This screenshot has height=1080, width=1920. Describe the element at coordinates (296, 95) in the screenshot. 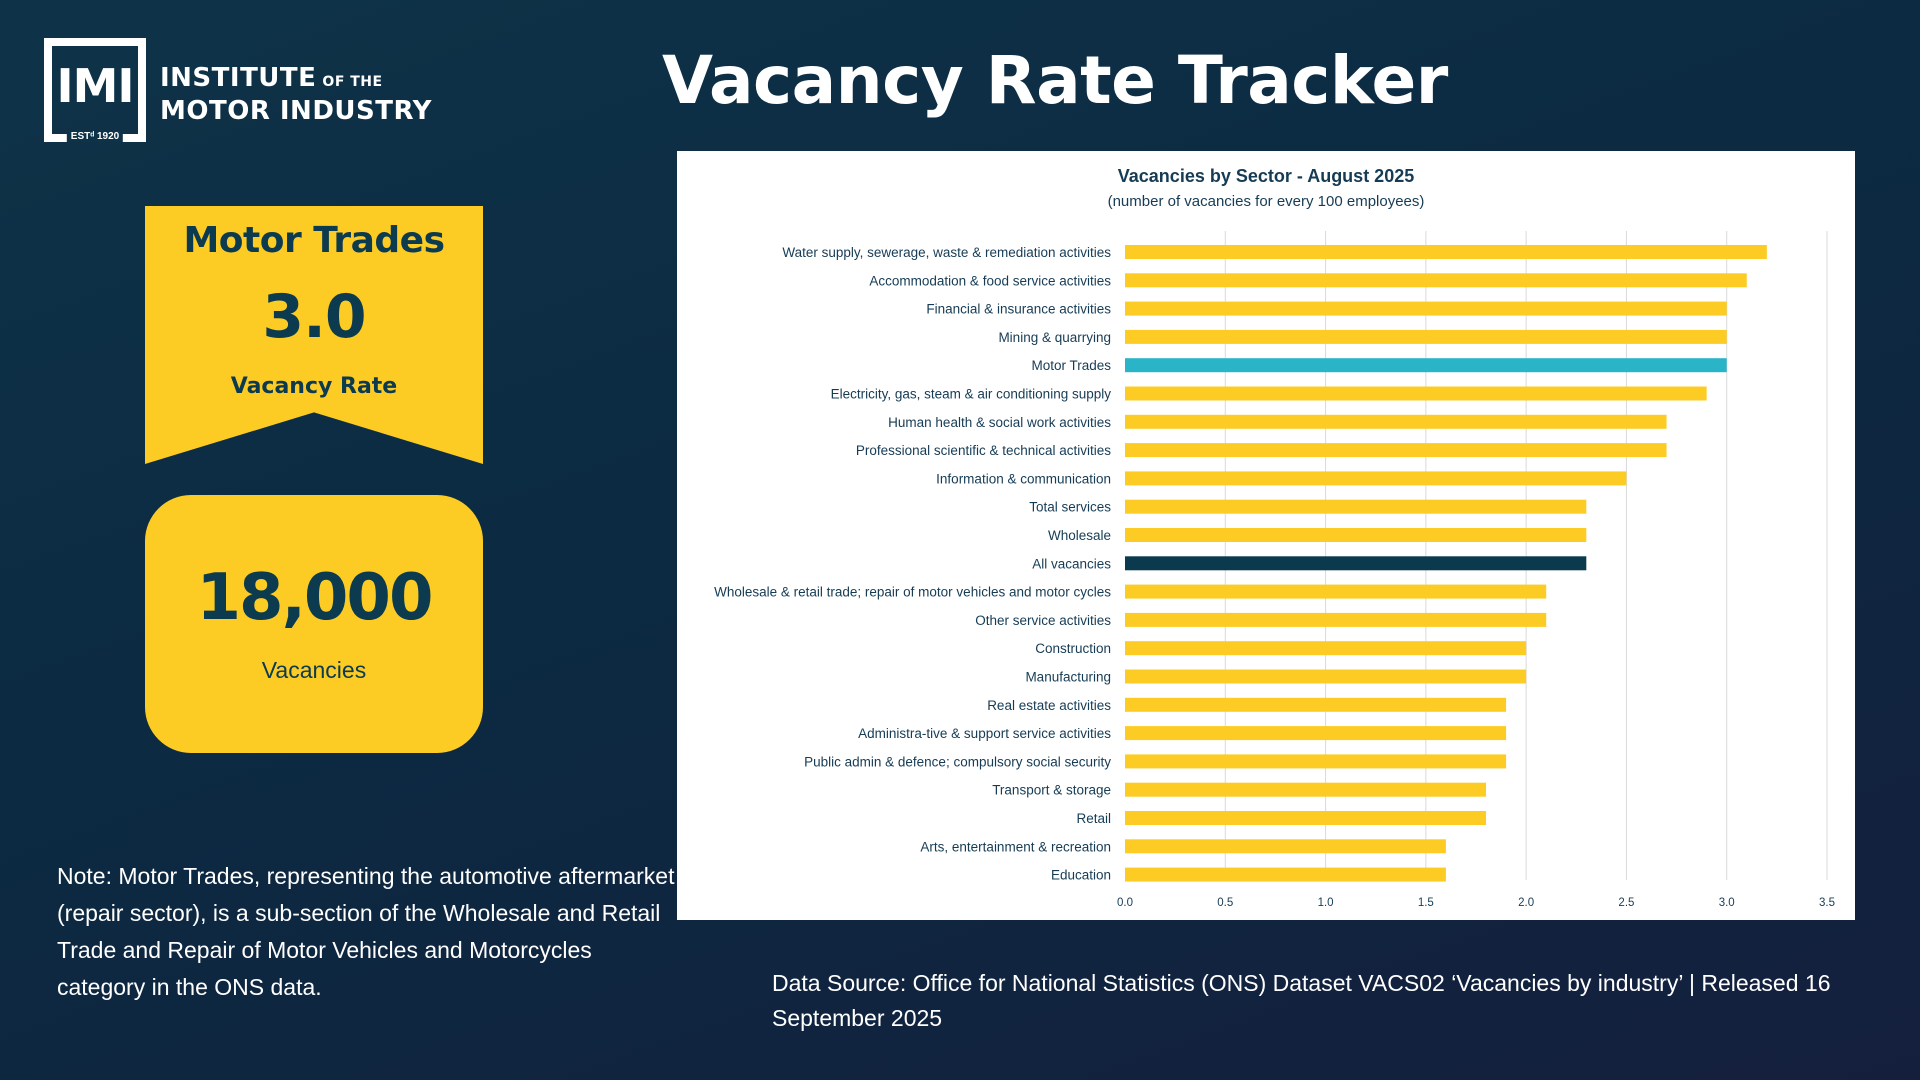

I see `logo-wordmark: INSTITUTE OF THE MOTOR INDUSTRY` at that location.